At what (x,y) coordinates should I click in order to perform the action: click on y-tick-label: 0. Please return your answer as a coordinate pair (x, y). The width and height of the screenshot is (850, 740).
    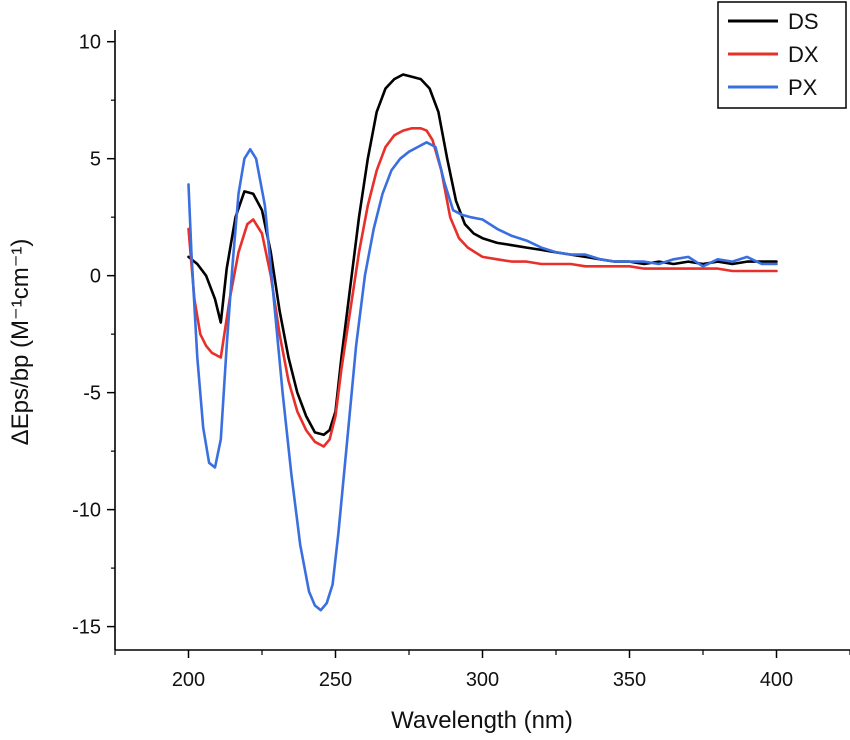
    Looking at the image, I should click on (95, 277).